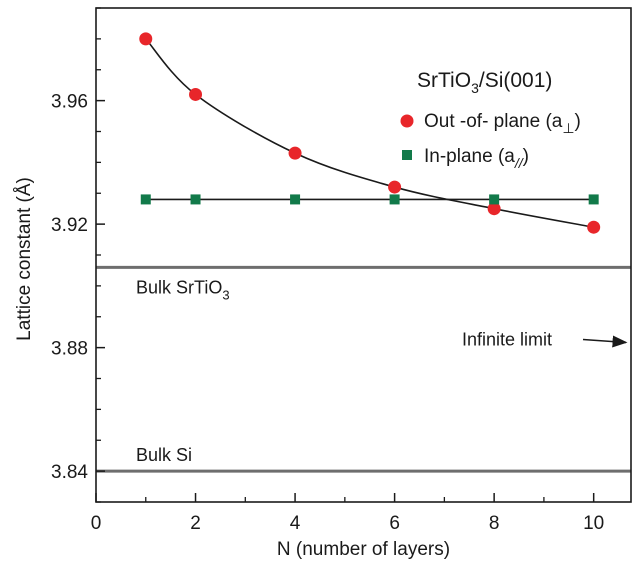 The width and height of the screenshot is (633, 563). I want to click on x-axis-title: N (number of layers), so click(363, 549).